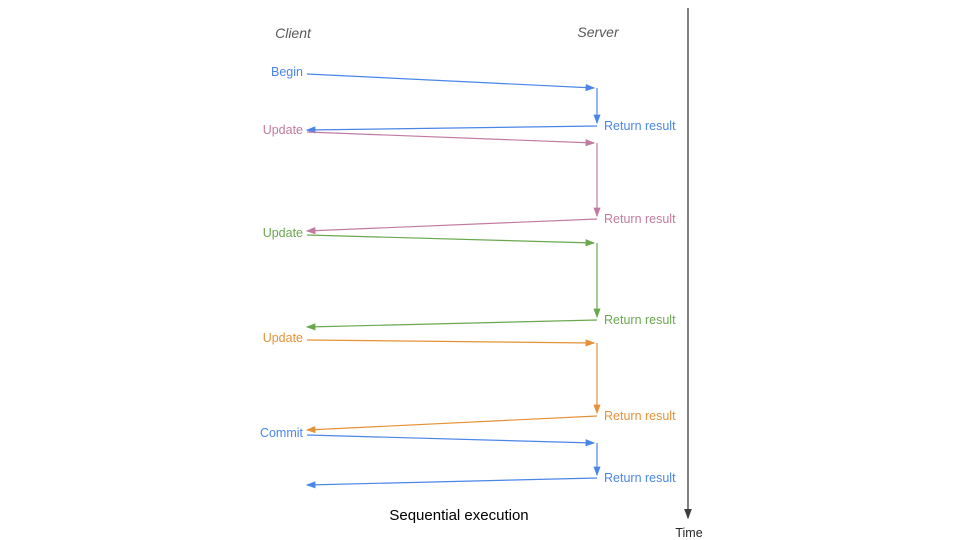  What do you see at coordinates (283, 338) in the screenshot?
I see `request-label-3: Update` at bounding box center [283, 338].